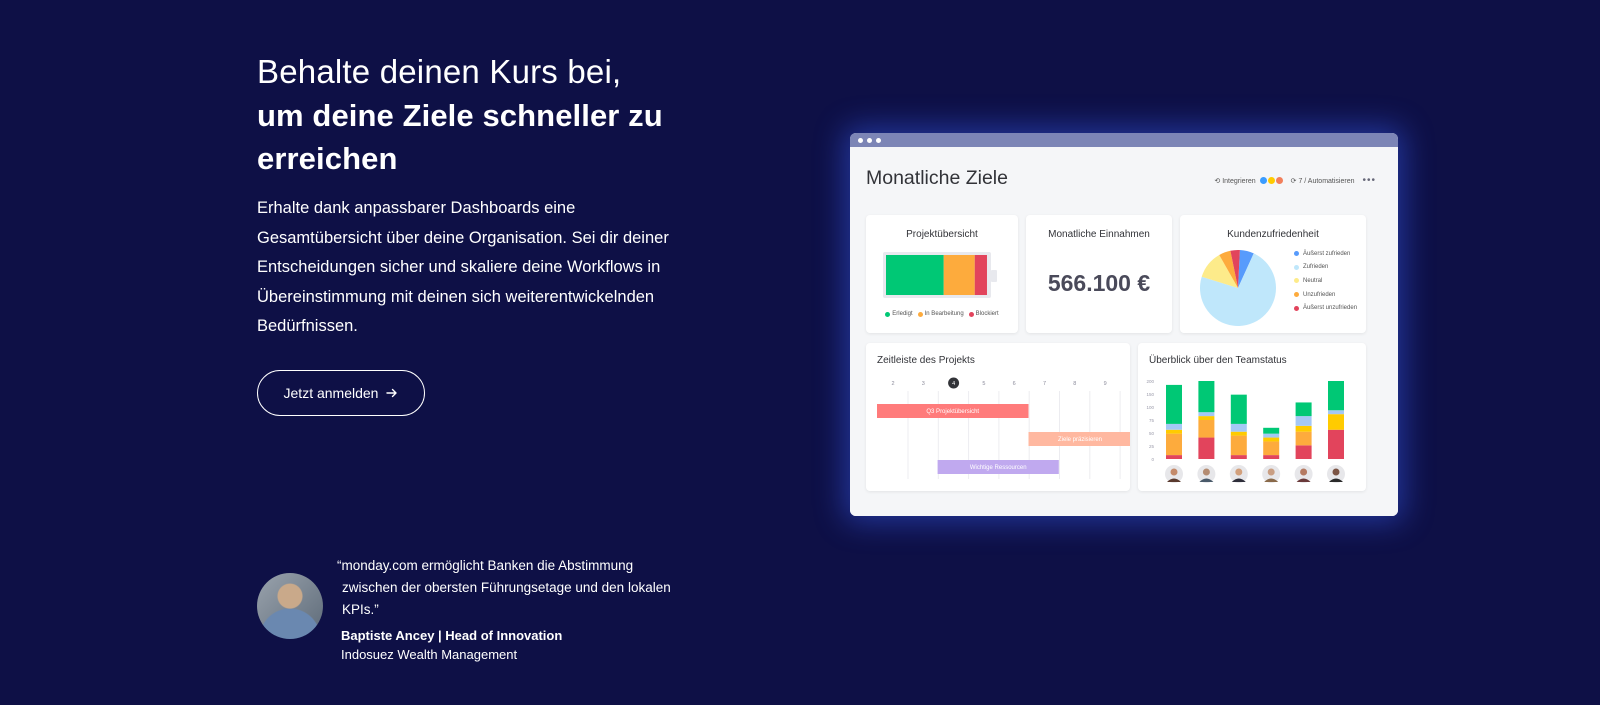 Image resolution: width=1600 pixels, height=705 pixels. What do you see at coordinates (1099, 274) in the screenshot?
I see `revenue-card: Monatliche Einnahmen 566.100 €` at bounding box center [1099, 274].